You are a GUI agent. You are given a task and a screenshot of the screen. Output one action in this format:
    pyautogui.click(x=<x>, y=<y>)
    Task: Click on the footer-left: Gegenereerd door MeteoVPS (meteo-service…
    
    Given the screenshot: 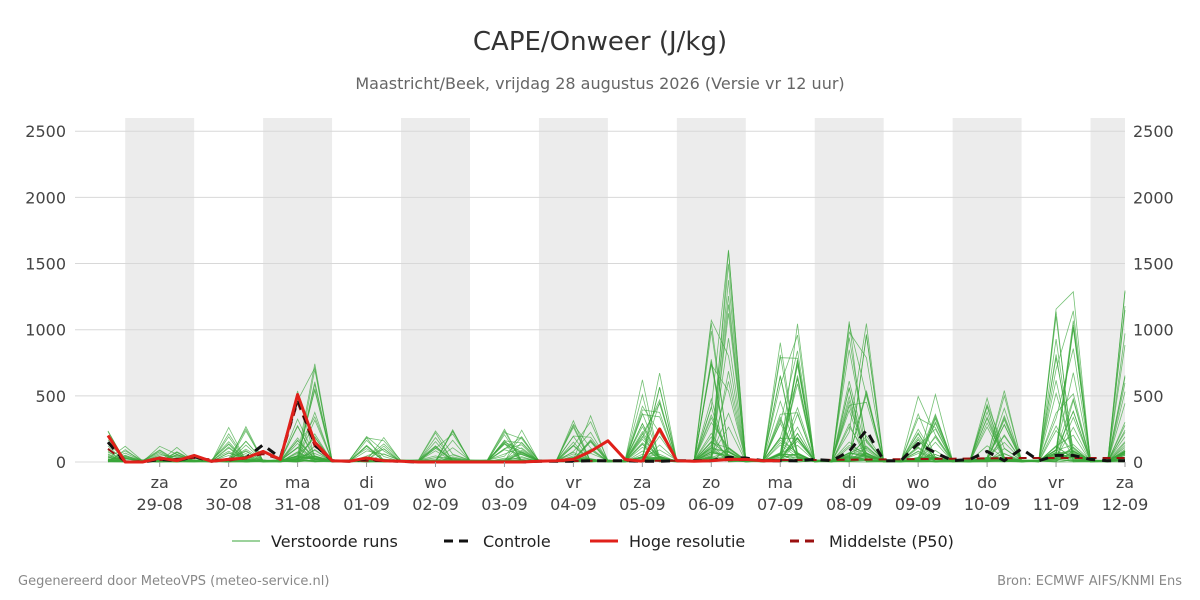 What is the action you would take?
    pyautogui.click(x=173, y=581)
    